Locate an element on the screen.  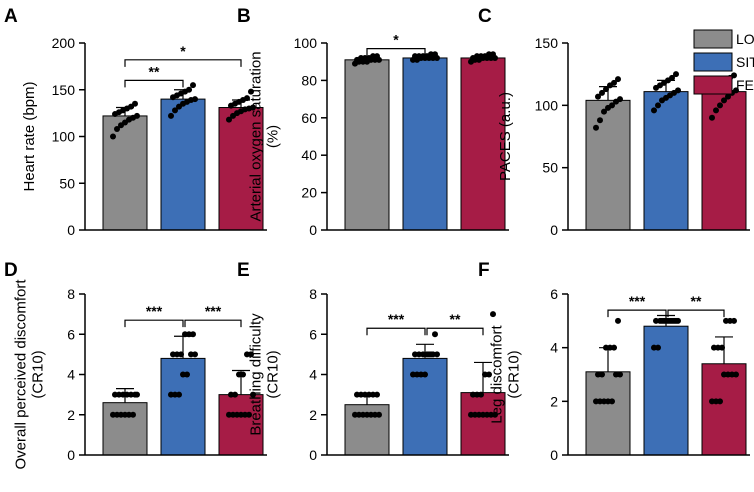
legend-label-sit: SIT is located at coordinates (745, 62).